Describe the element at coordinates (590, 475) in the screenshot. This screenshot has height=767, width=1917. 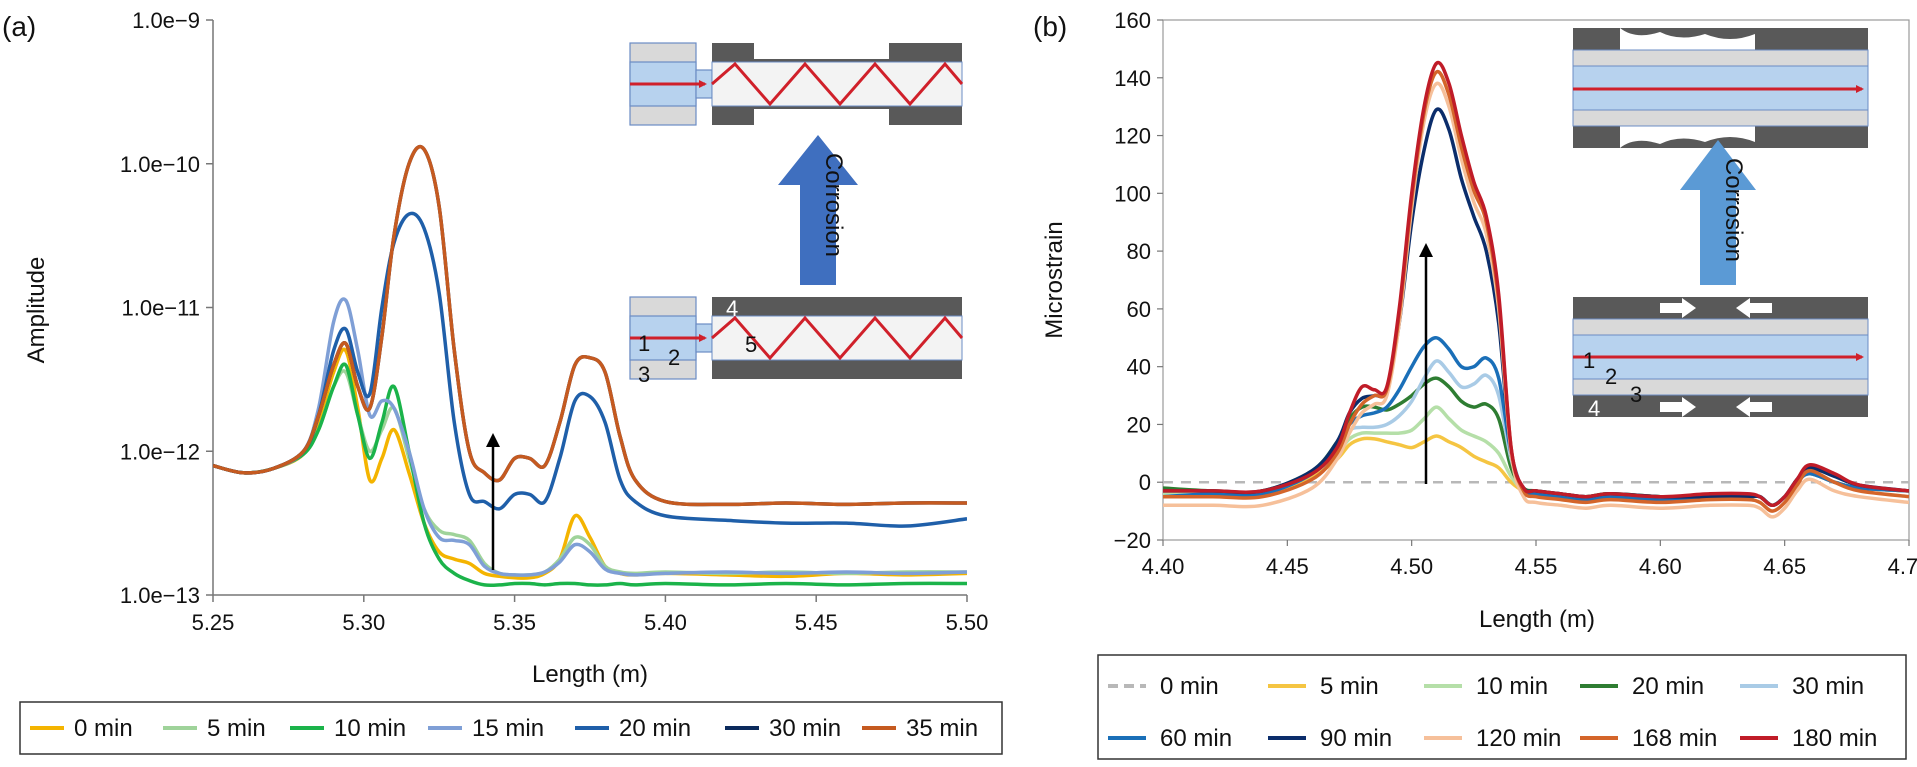
I see `panel-a-series-line-10-min` at that location.